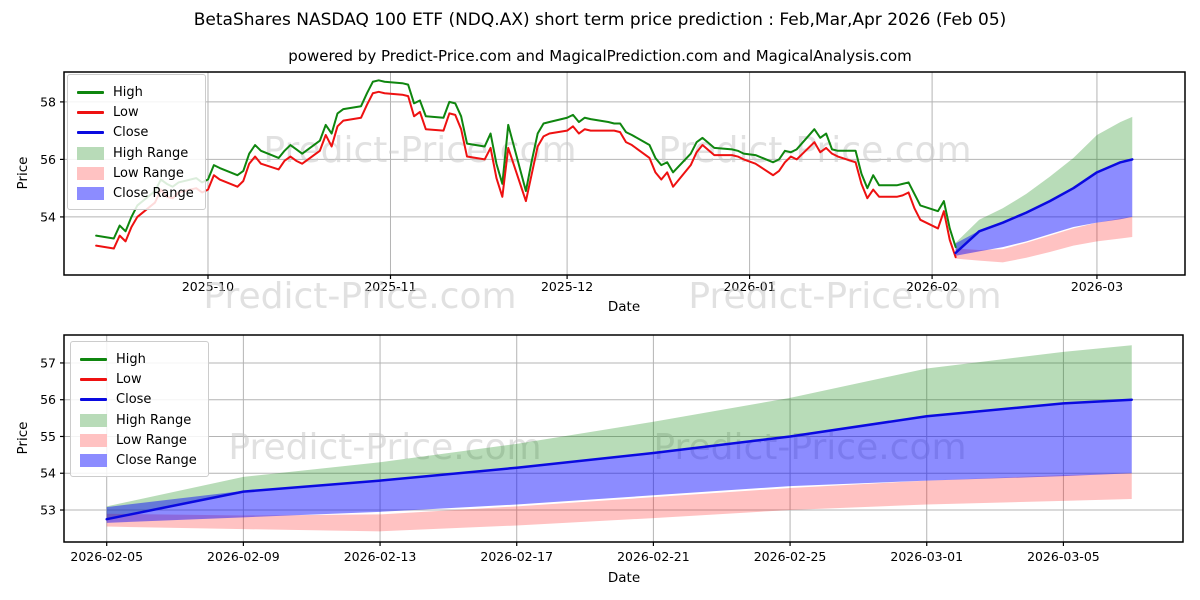  Describe the element at coordinates (749, 286) in the screenshot. I see `x-tick-label: 2026-01` at that location.